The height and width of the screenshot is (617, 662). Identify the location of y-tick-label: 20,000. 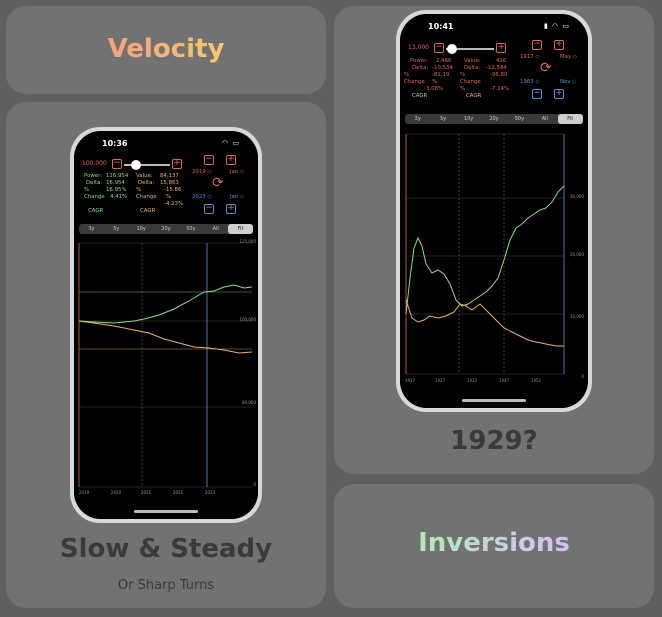
(577, 254).